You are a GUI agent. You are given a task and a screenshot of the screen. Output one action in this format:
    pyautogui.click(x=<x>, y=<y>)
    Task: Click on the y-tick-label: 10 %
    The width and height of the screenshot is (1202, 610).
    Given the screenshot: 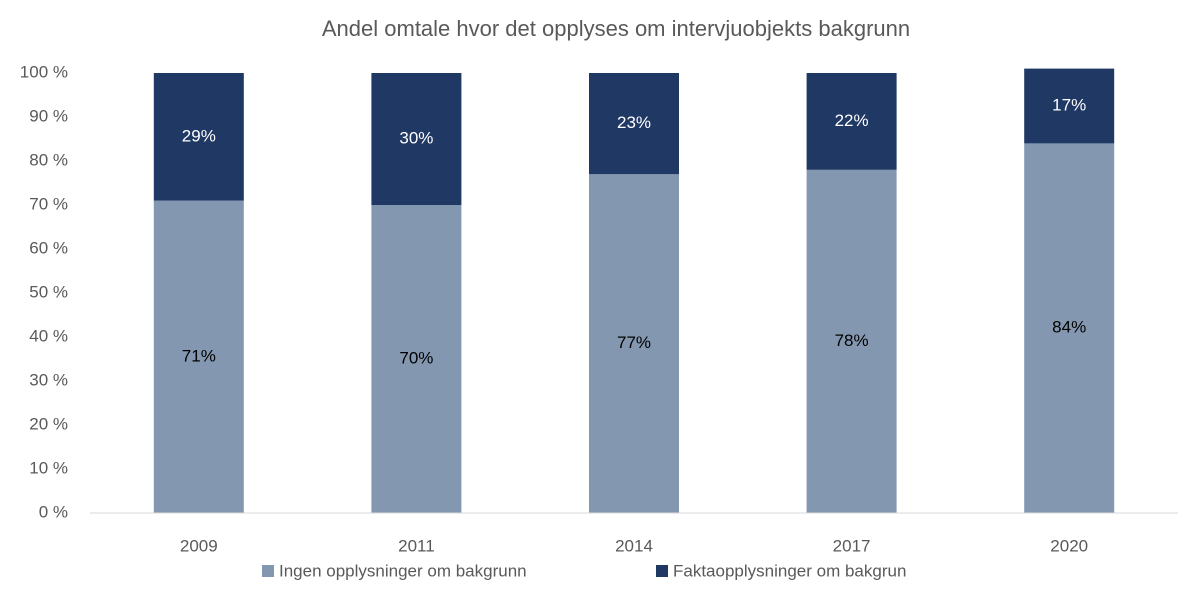 What is the action you would take?
    pyautogui.click(x=48, y=467)
    